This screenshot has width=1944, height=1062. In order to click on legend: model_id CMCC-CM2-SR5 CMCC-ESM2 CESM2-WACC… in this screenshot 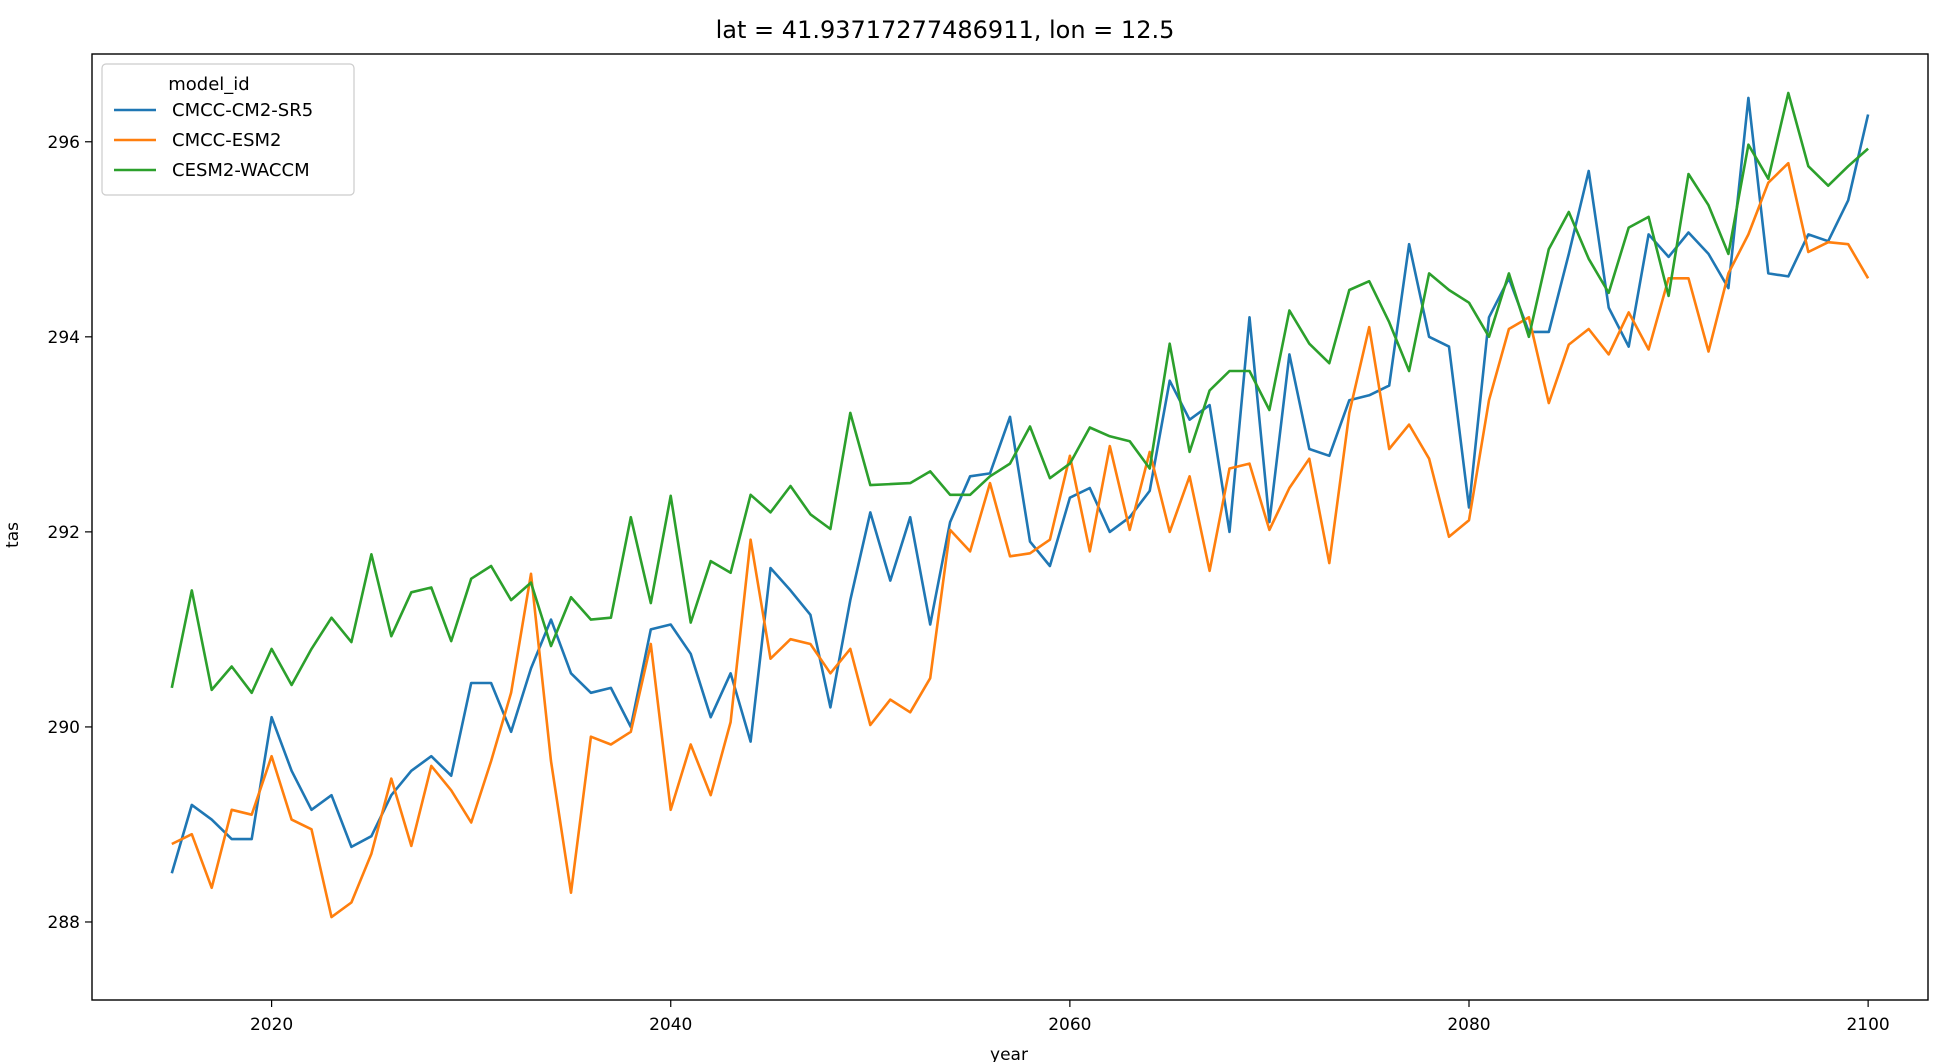, I will do `click(228, 129)`.